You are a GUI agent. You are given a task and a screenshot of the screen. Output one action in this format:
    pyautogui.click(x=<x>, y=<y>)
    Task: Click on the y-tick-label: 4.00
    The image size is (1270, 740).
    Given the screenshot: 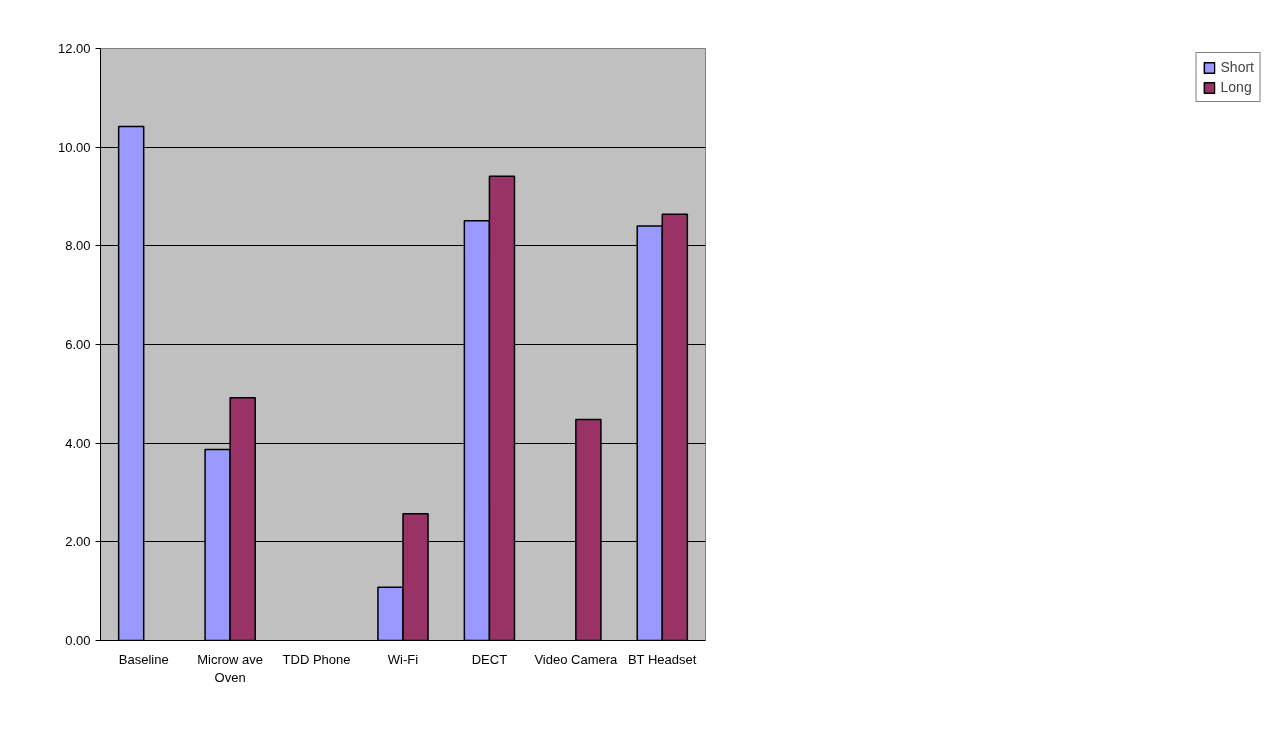 What is the action you would take?
    pyautogui.click(x=78, y=443)
    